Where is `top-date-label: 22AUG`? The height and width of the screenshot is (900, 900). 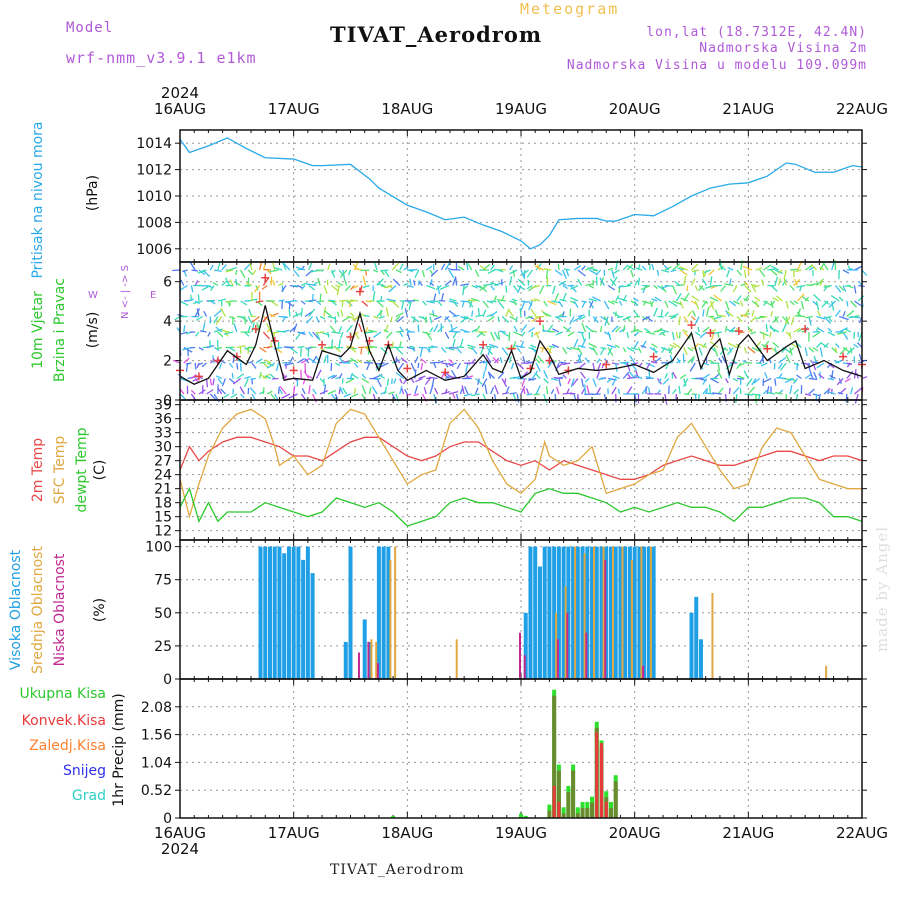
top-date-label: 22AUG is located at coordinates (862, 109).